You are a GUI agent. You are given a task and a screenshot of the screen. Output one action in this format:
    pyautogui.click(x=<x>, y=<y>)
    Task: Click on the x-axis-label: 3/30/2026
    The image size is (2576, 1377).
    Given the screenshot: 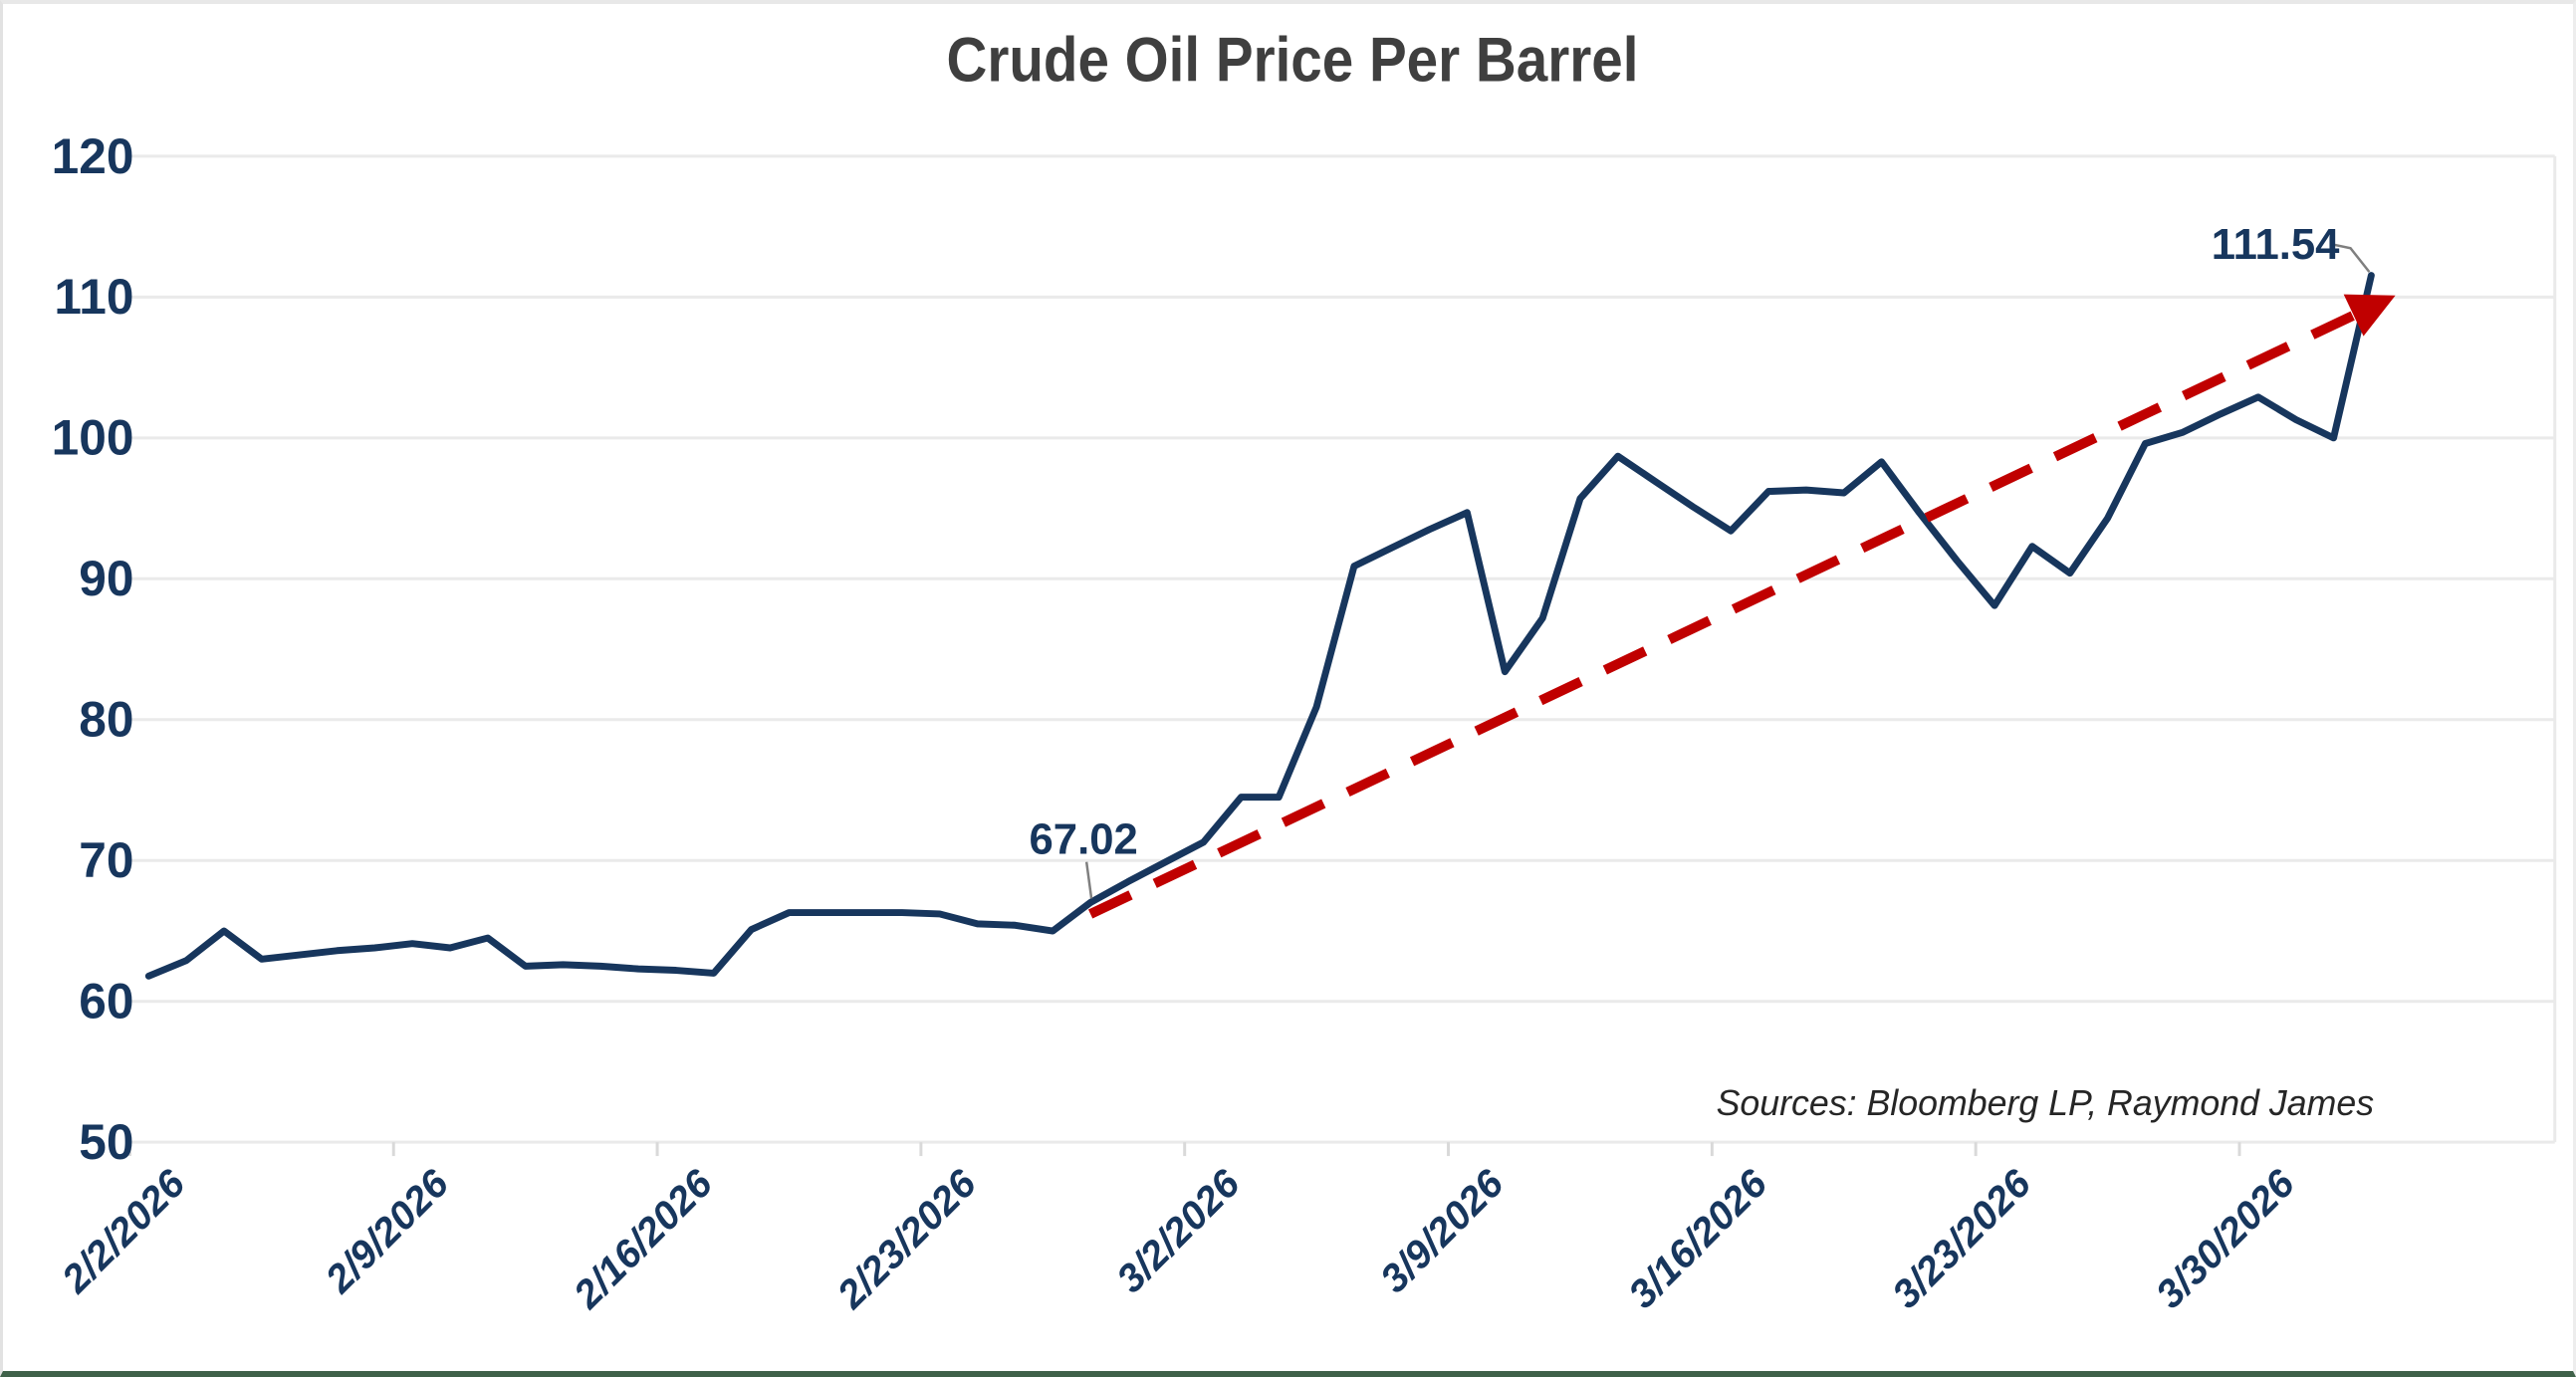 What is the action you would take?
    pyautogui.click(x=2226, y=1239)
    